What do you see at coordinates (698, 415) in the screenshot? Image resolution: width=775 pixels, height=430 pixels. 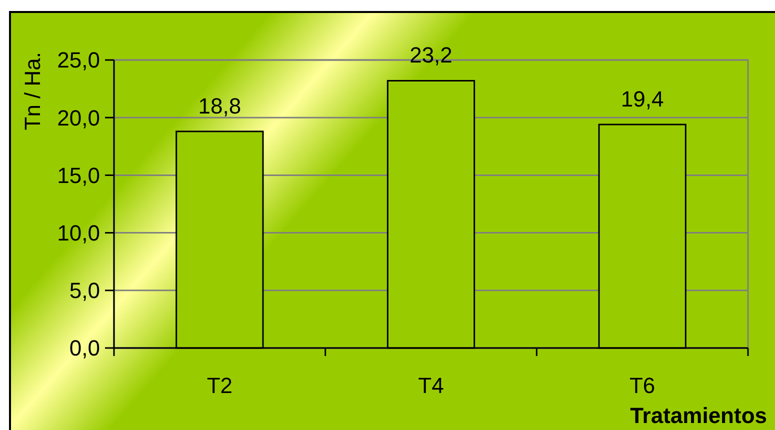 I see `x-axis-title: Tratamientos` at bounding box center [698, 415].